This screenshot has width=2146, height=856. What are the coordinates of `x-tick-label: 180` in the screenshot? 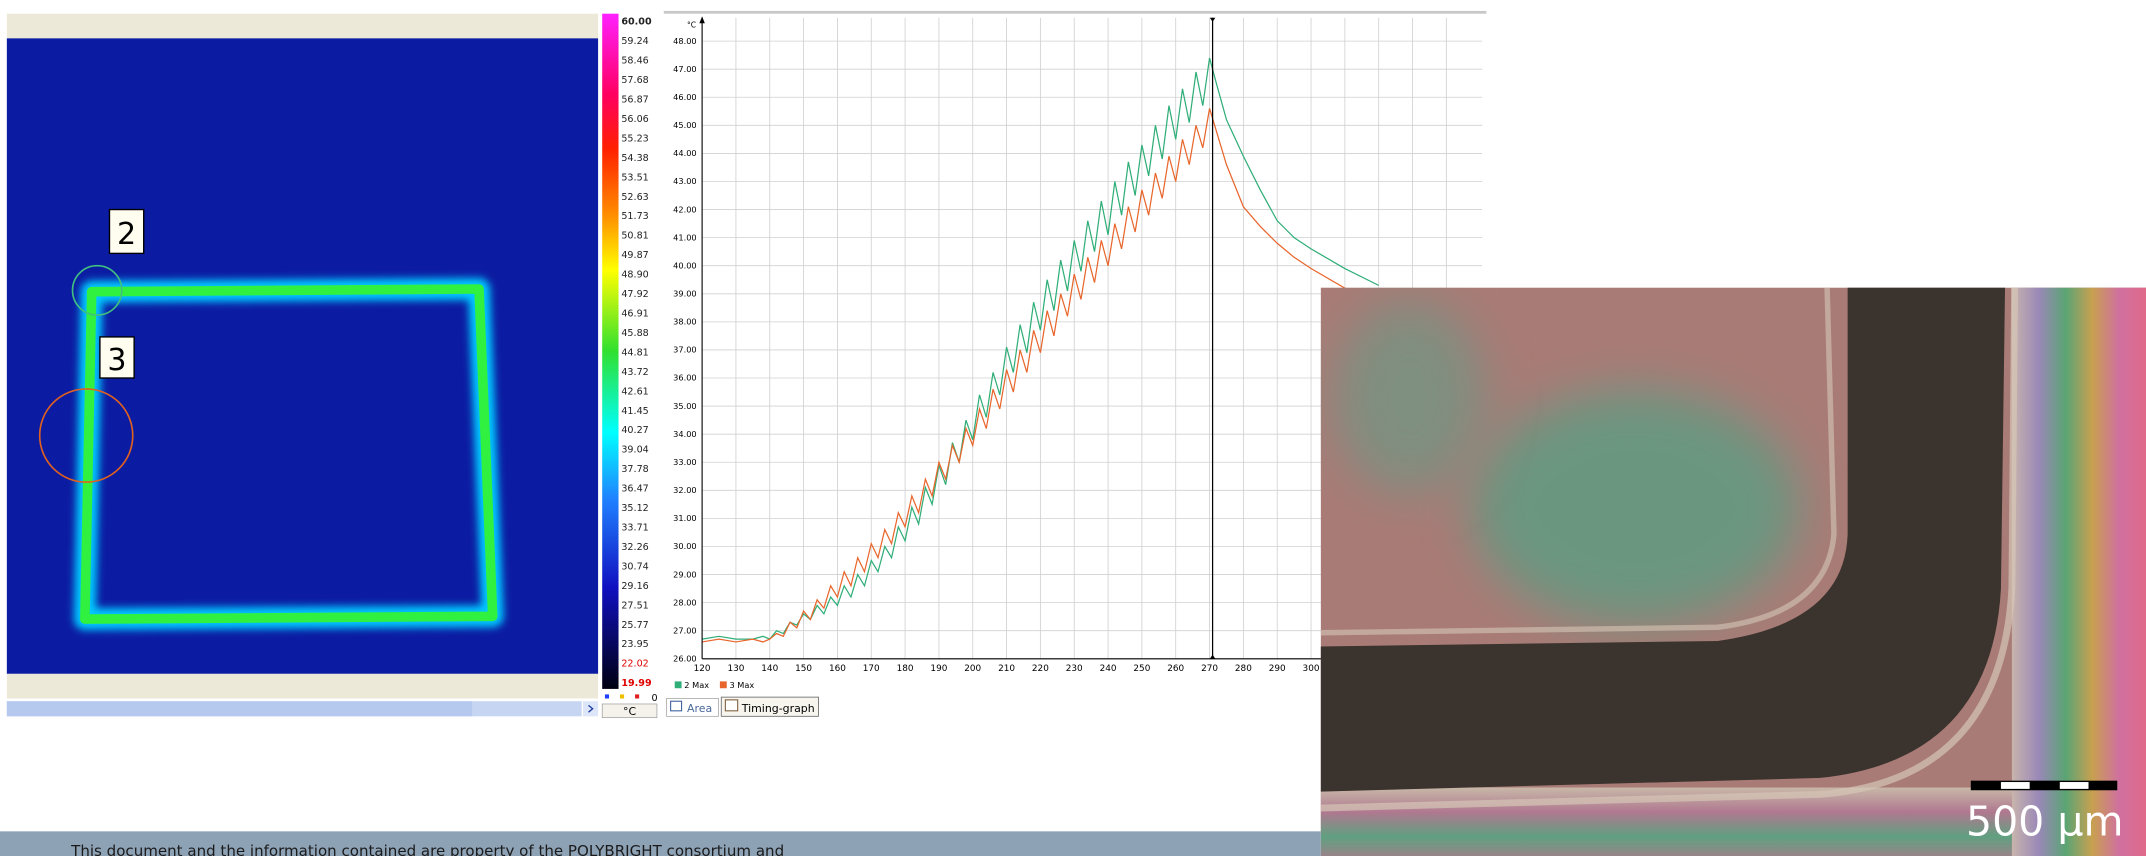 It's located at (905, 669).